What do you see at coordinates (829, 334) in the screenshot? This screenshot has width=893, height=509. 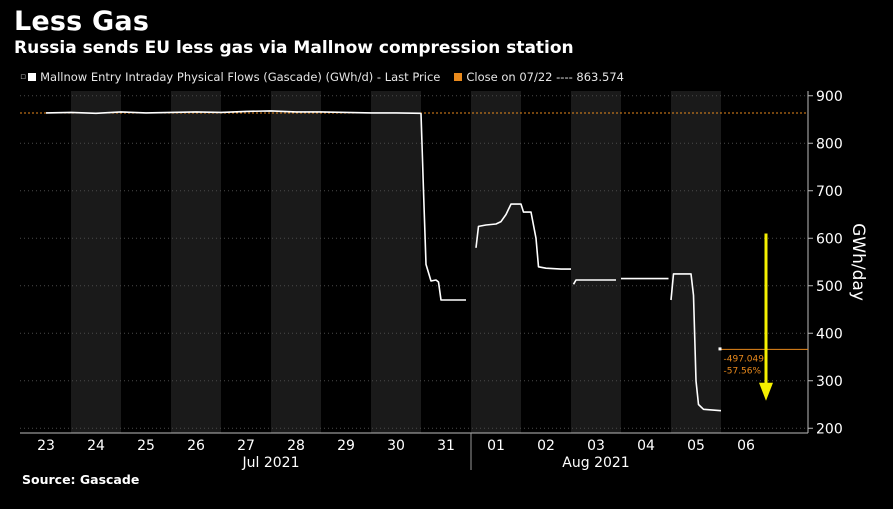 I see `y-tick-label-400: 400` at bounding box center [829, 334].